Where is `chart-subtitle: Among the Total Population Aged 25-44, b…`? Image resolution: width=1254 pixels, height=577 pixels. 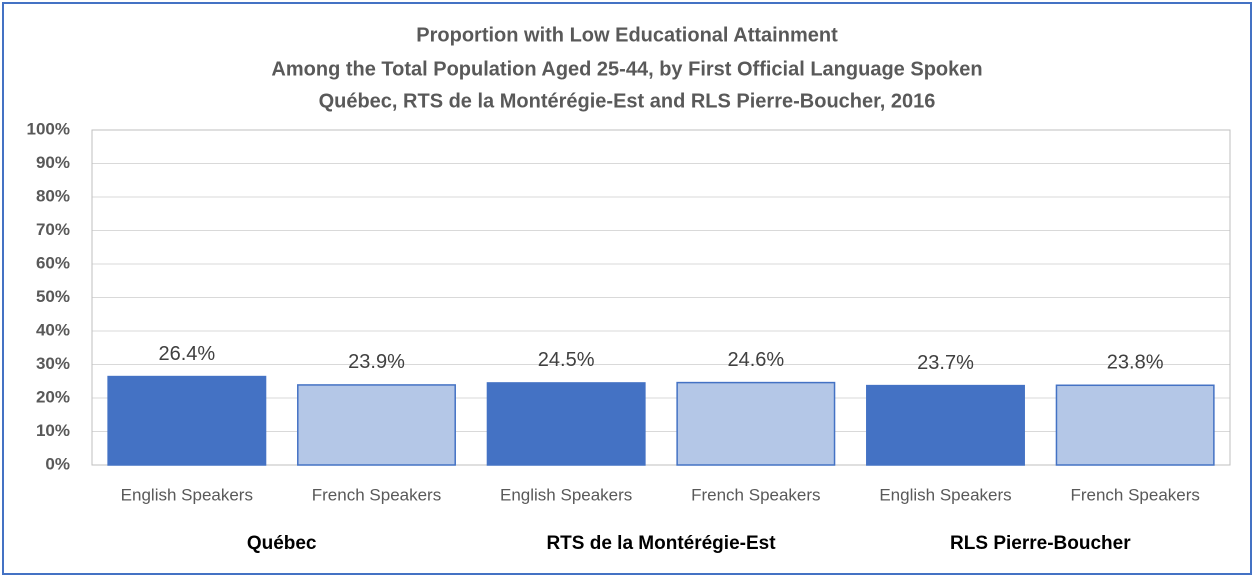
chart-subtitle: Among the Total Population Aged 25-44, b… is located at coordinates (626, 69).